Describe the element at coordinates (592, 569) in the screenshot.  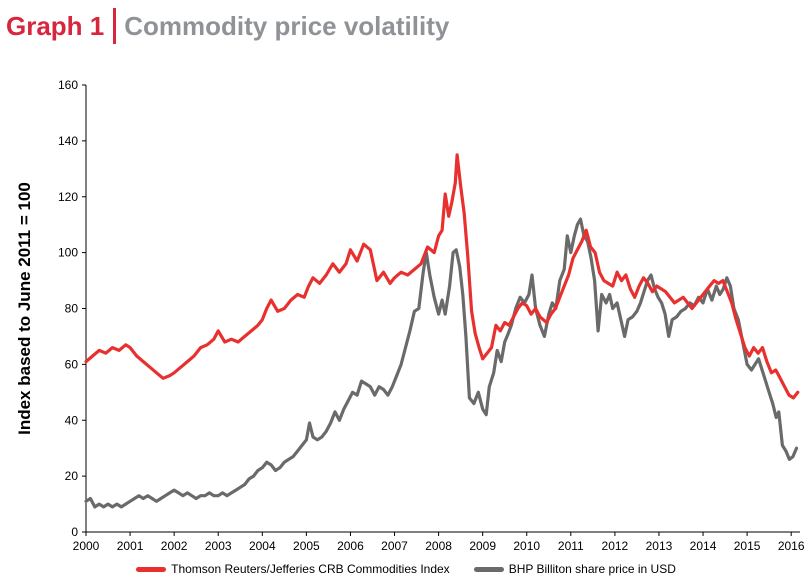
I see `legend-label-bhp: BHP Billiton share price in USD` at that location.